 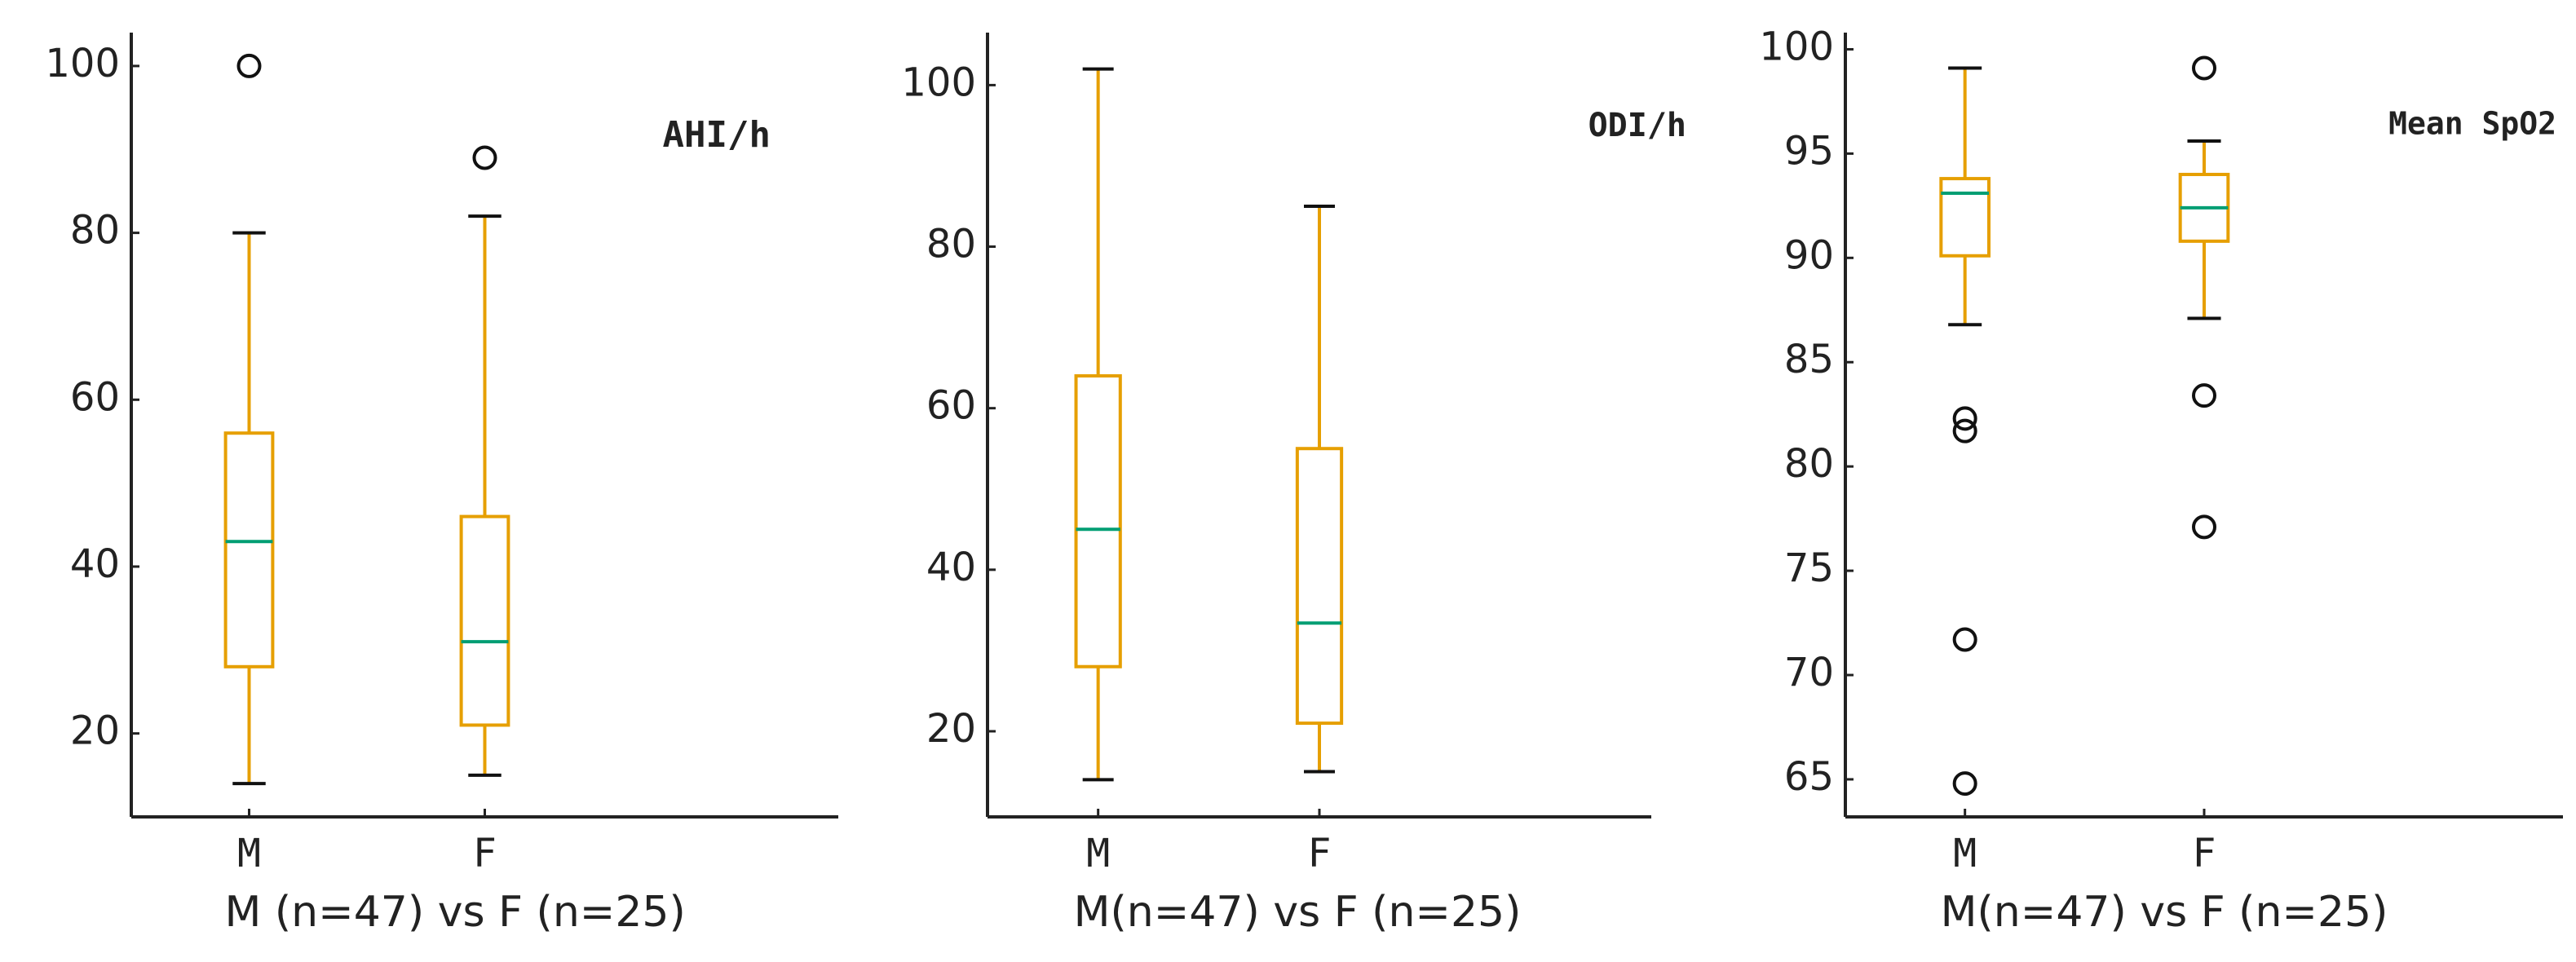 I want to click on y-tick-label: 70, so click(x=1809, y=672).